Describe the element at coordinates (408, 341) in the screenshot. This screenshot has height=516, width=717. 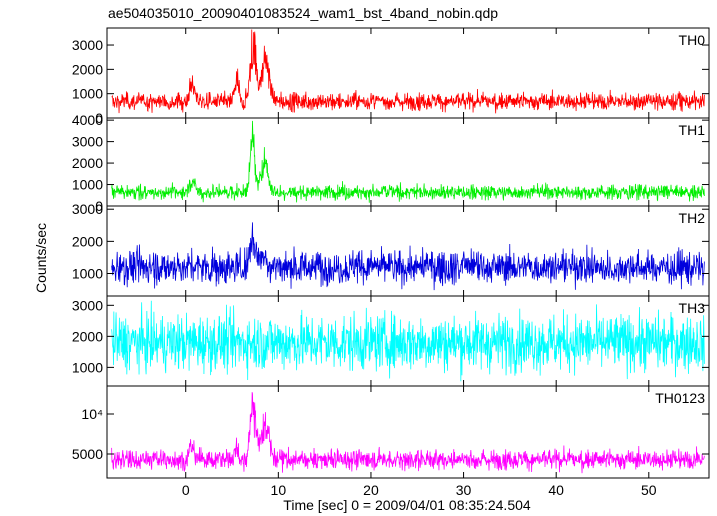
I see `series-th3` at that location.